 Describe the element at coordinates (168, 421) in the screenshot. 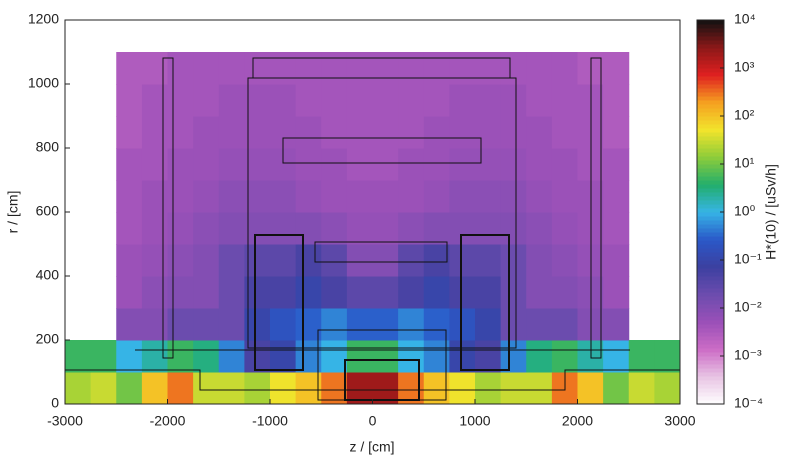

I see `x-tick-label: -2000` at that location.